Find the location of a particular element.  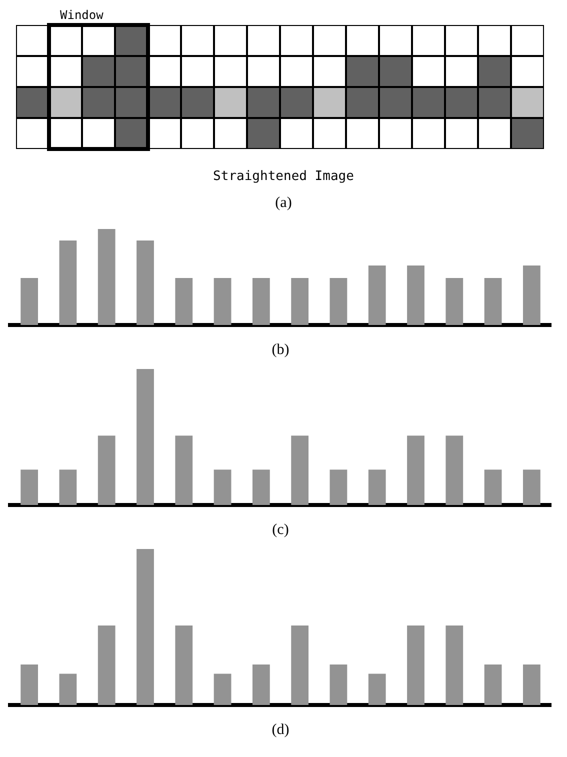

text: (c) is located at coordinates (280, 530).